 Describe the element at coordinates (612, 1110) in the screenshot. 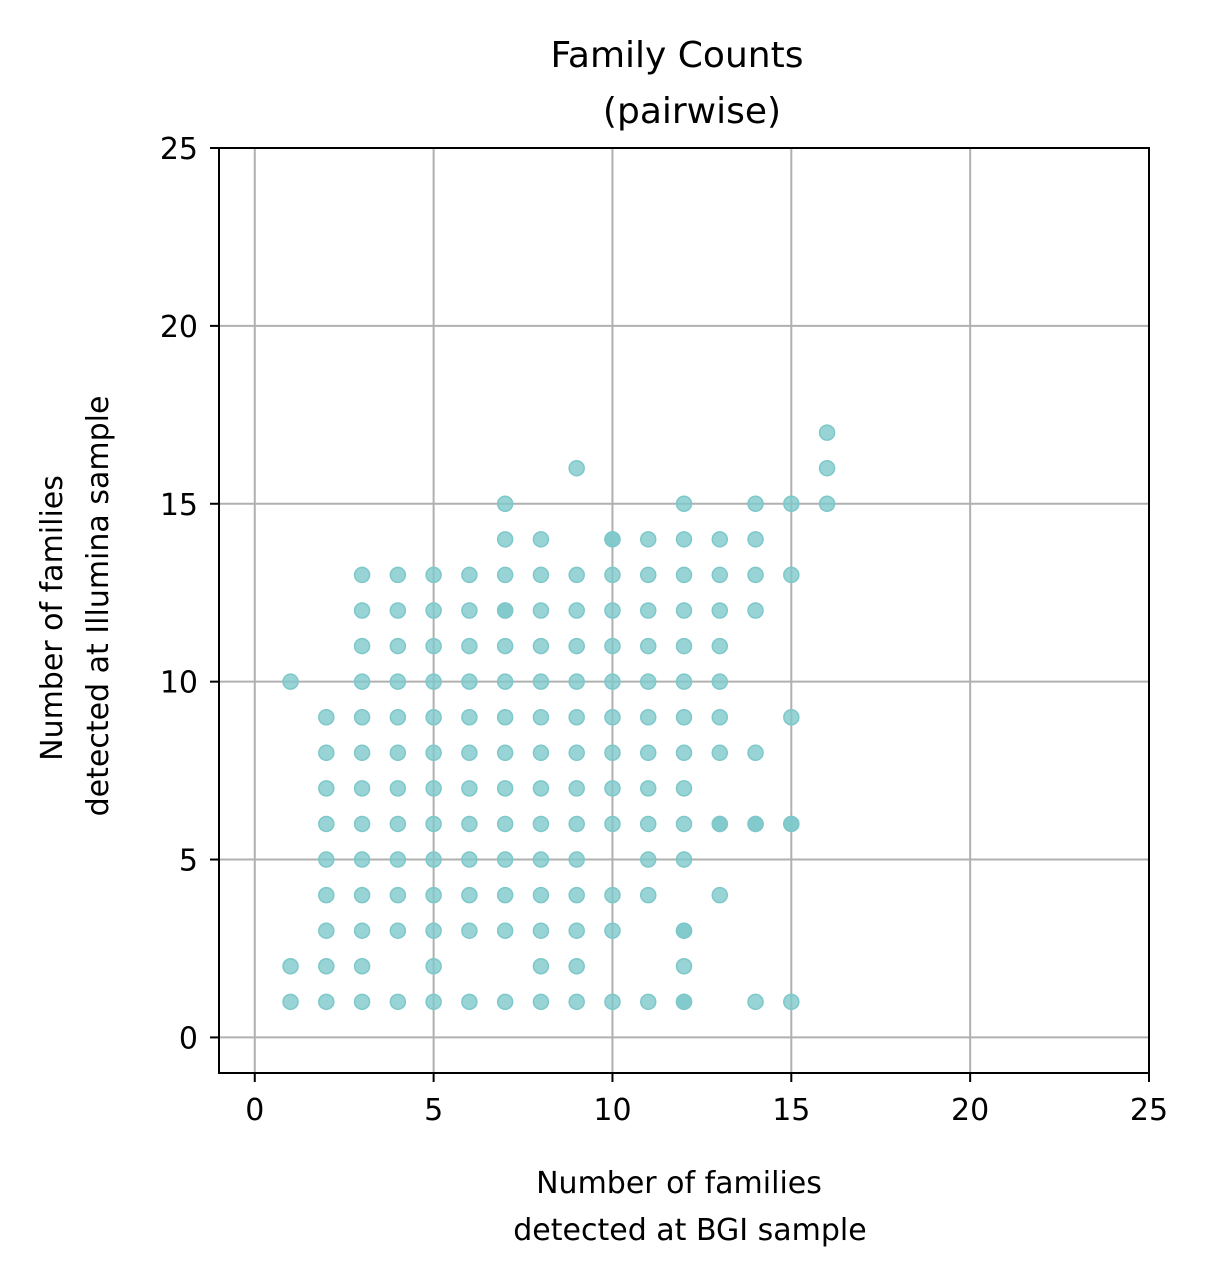

I see `x-tick-label: 10` at that location.